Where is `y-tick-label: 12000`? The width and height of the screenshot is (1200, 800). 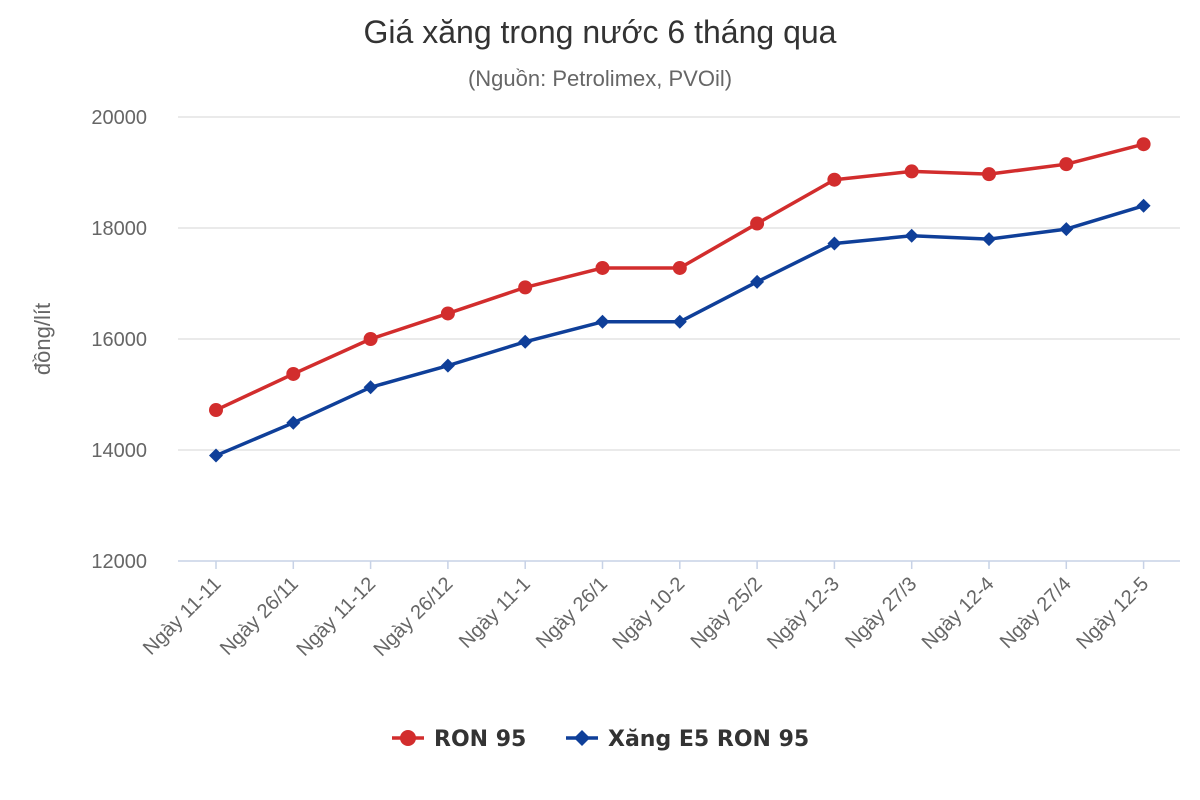 y-tick-label: 12000 is located at coordinates (119, 562).